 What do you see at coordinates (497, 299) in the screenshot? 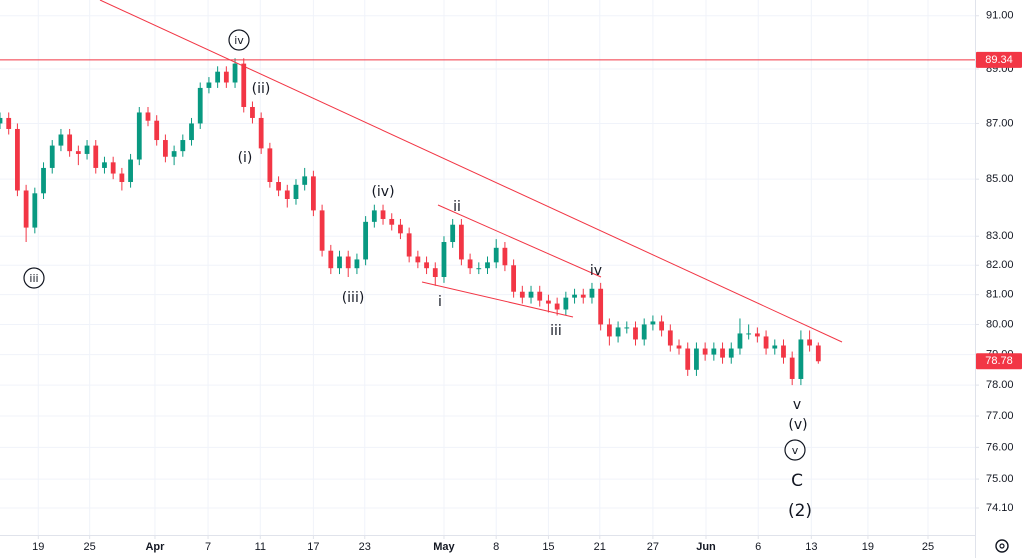
I see `wedge-lower-line` at bounding box center [497, 299].